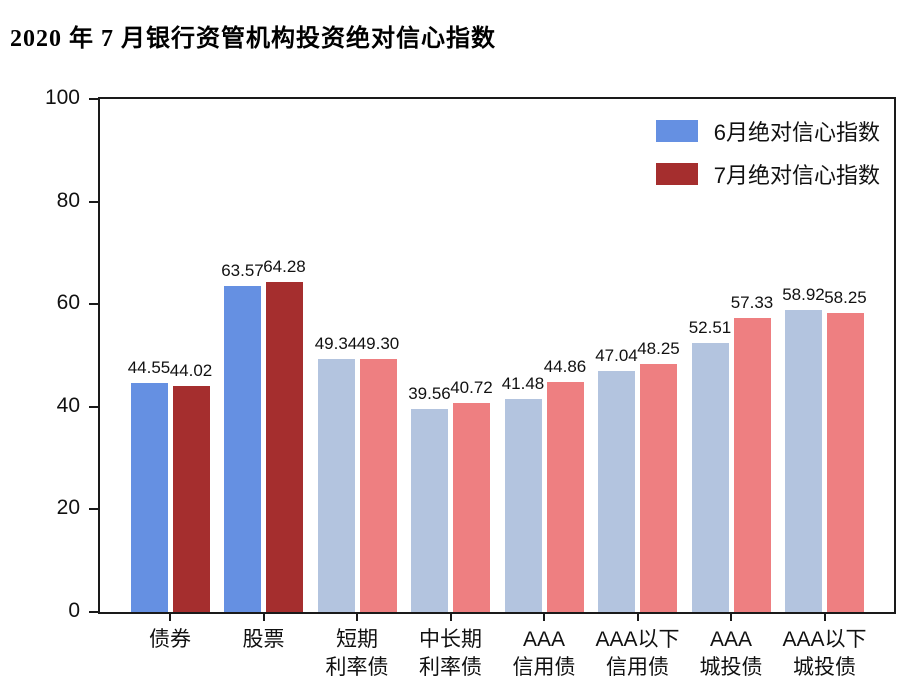 The height and width of the screenshot is (700, 917). What do you see at coordinates (336, 343) in the screenshot?
I see `bar-value-label: 49.34` at bounding box center [336, 343].